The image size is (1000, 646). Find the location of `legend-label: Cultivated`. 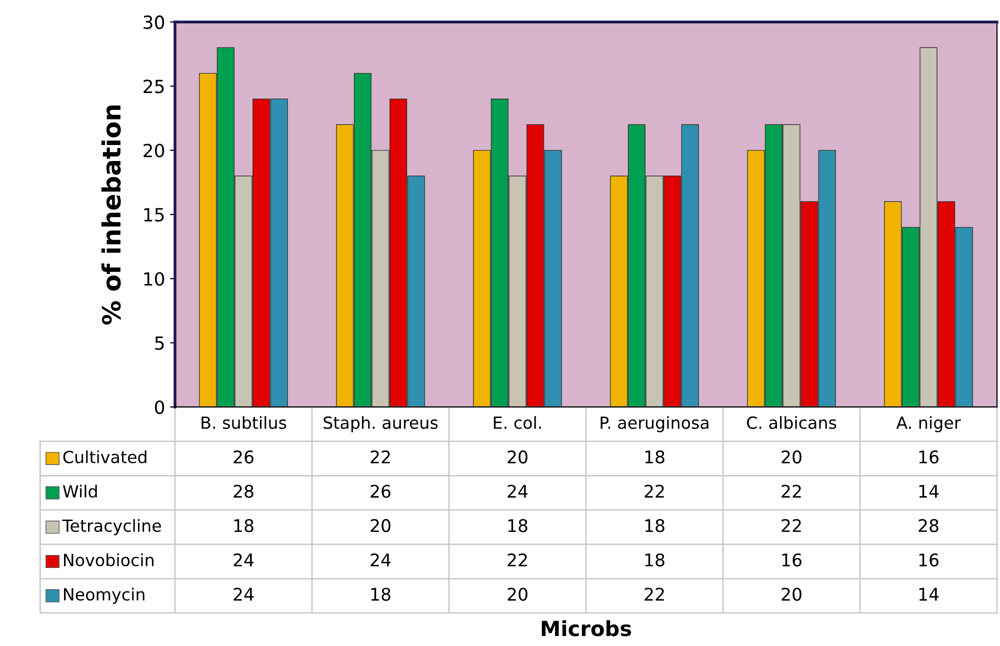

legend-label: Cultivated is located at coordinates (104, 457).